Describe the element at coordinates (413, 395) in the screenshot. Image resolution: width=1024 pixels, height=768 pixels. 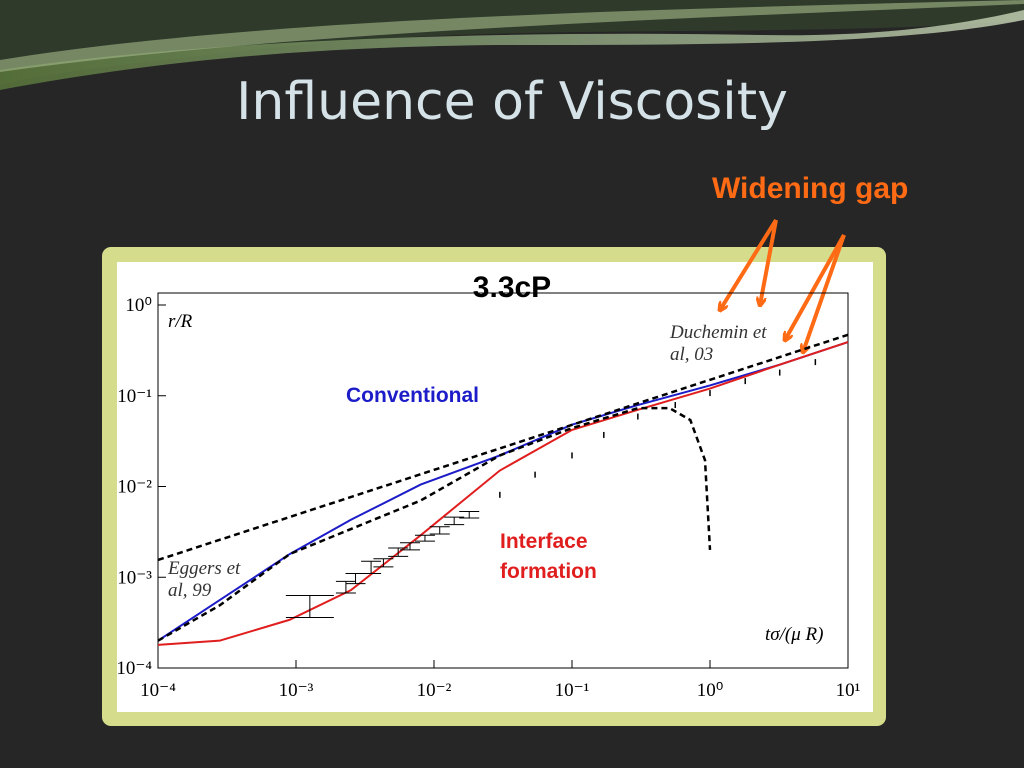
I see `series-label: Conventional` at that location.